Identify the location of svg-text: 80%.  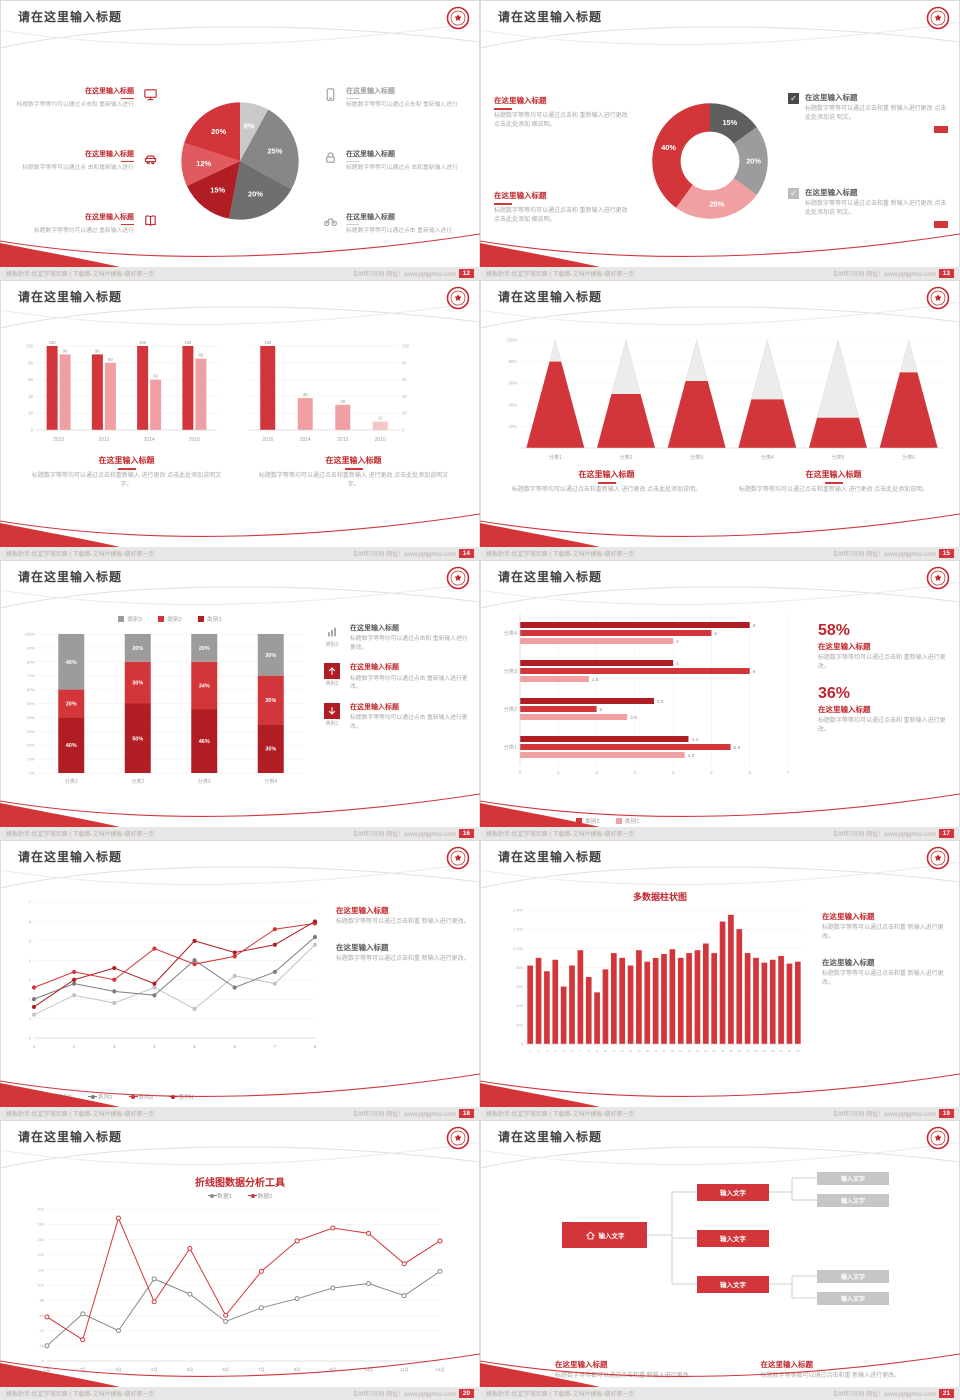
(513, 361).